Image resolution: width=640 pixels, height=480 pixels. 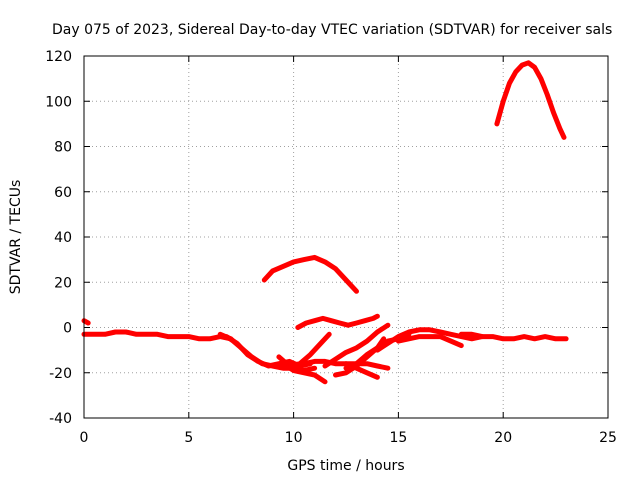 What do you see at coordinates (304, 350) in the screenshot?
I see `series-line-rise-a` at bounding box center [304, 350].